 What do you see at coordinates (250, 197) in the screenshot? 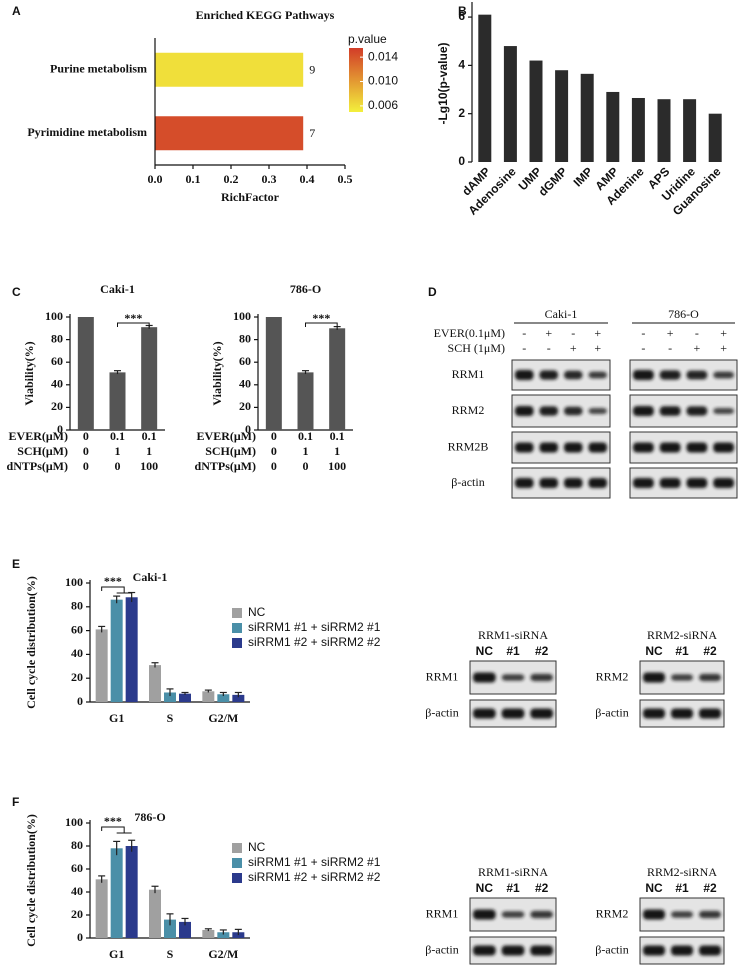
I see `x-axis-label: RichFactor` at bounding box center [250, 197].